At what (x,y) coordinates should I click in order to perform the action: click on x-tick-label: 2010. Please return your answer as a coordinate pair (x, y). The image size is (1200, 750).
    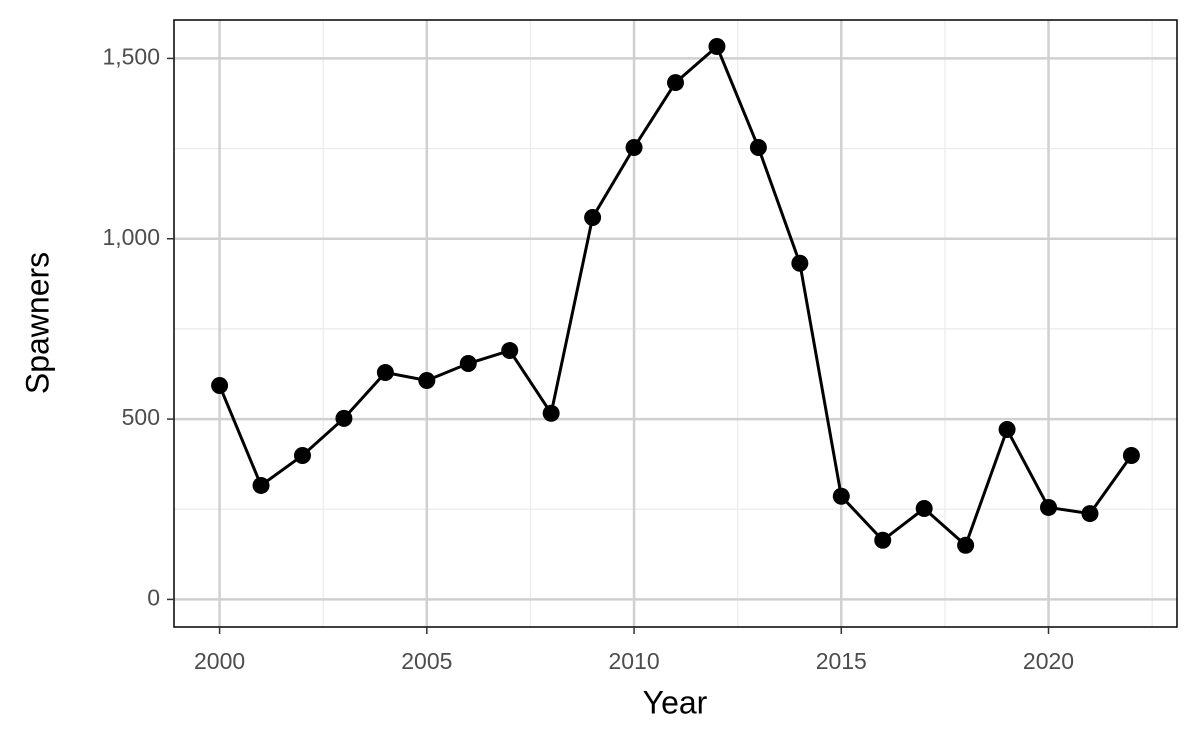
    Looking at the image, I should click on (633, 661).